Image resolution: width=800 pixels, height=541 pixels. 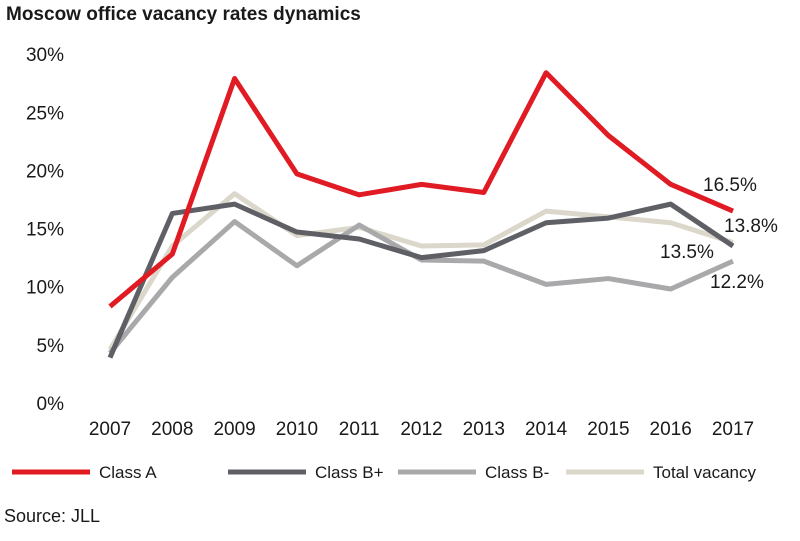 What do you see at coordinates (484, 429) in the screenshot?
I see `x-tick-label: 2013` at bounding box center [484, 429].